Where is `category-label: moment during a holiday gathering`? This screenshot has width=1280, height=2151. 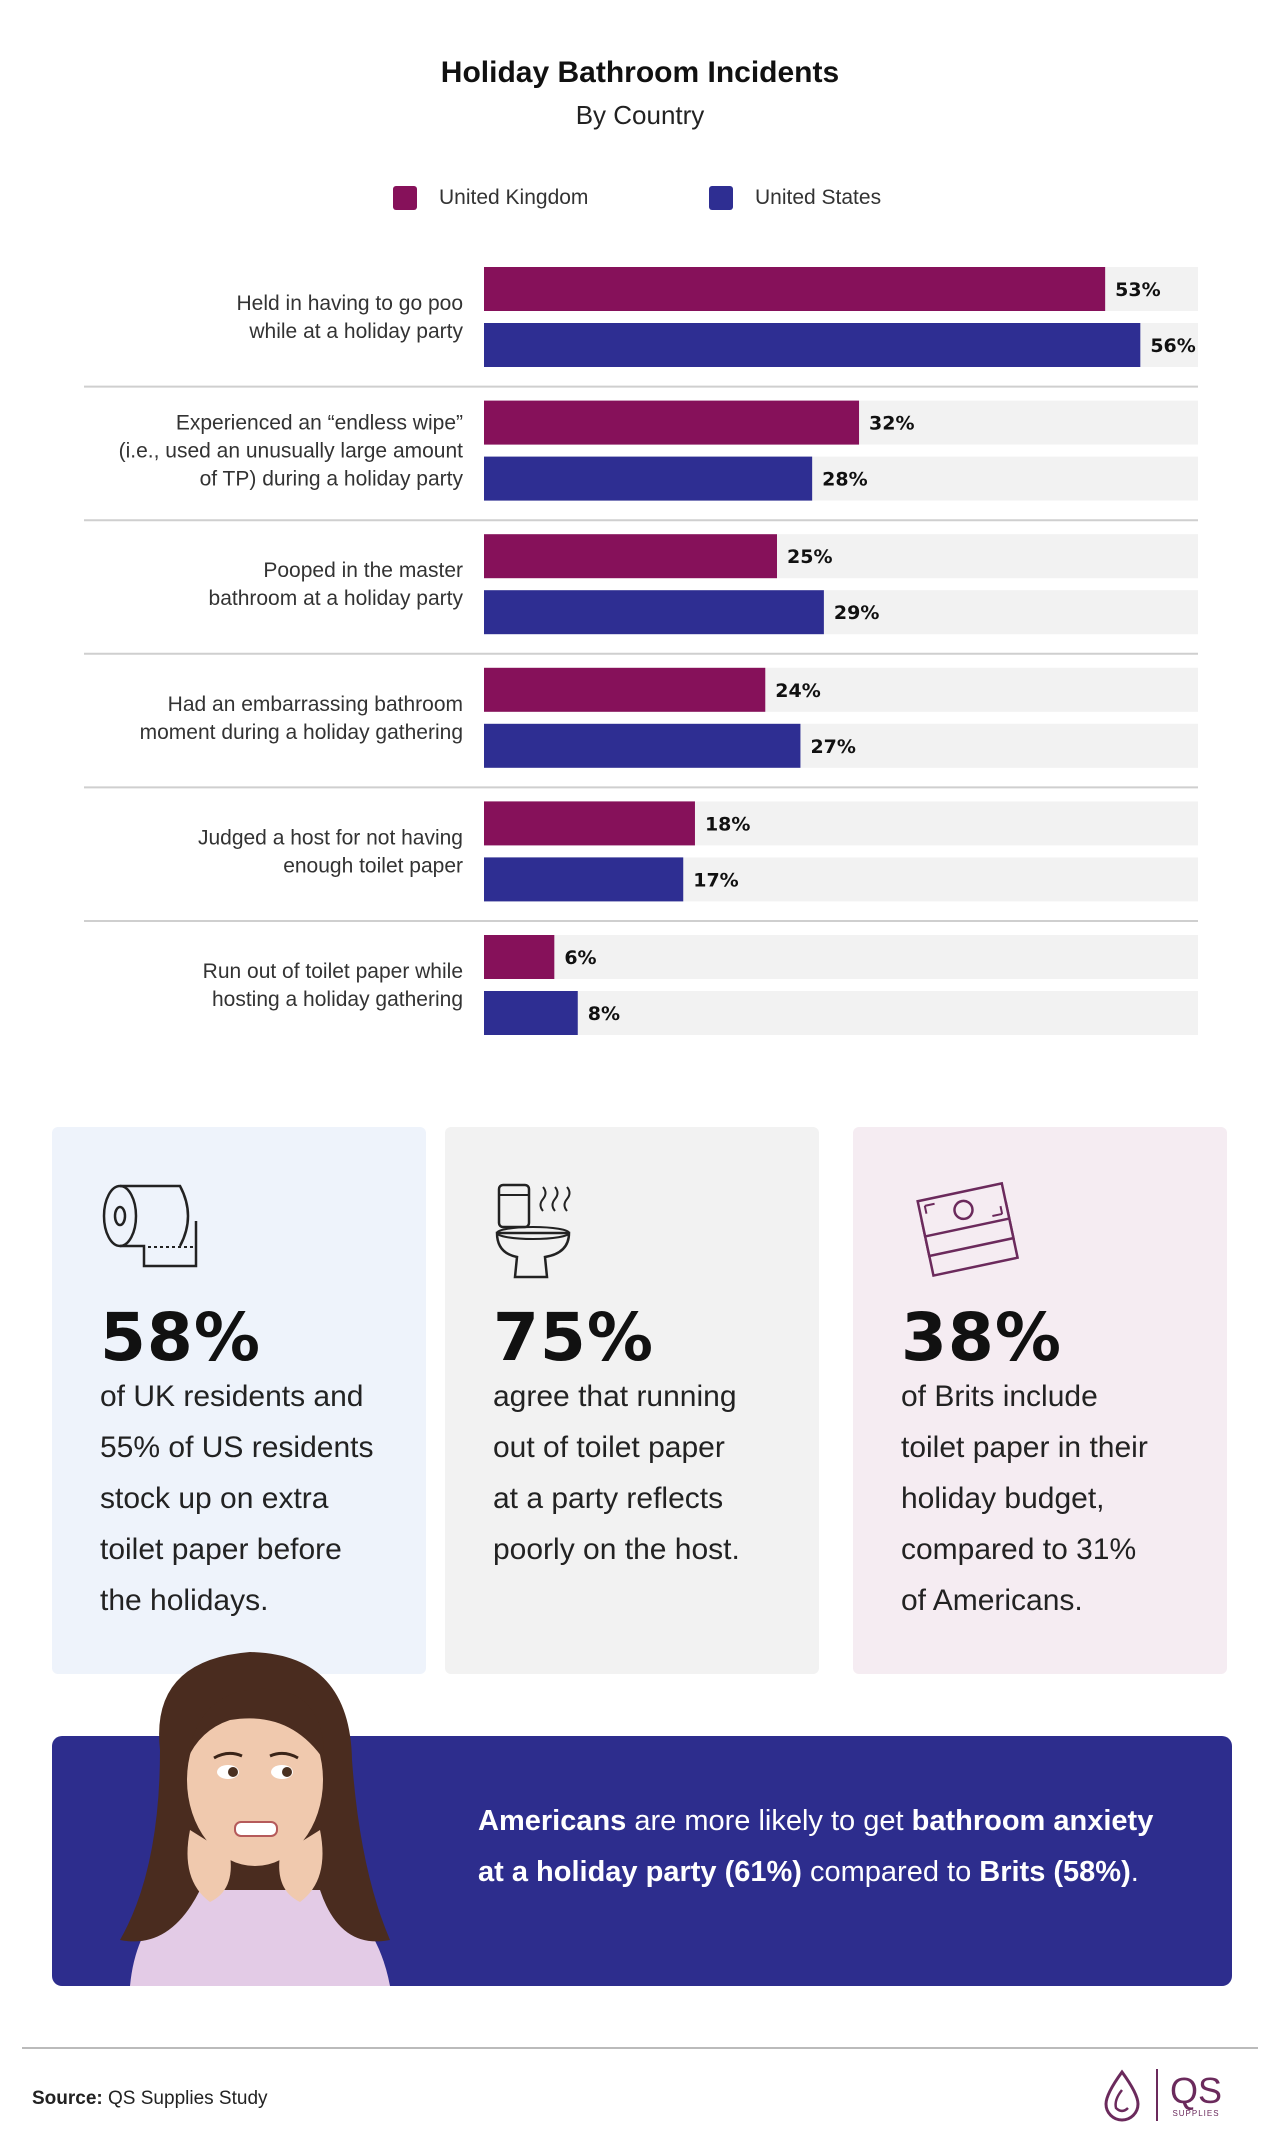 category-label: moment during a holiday gathering is located at coordinates (301, 732).